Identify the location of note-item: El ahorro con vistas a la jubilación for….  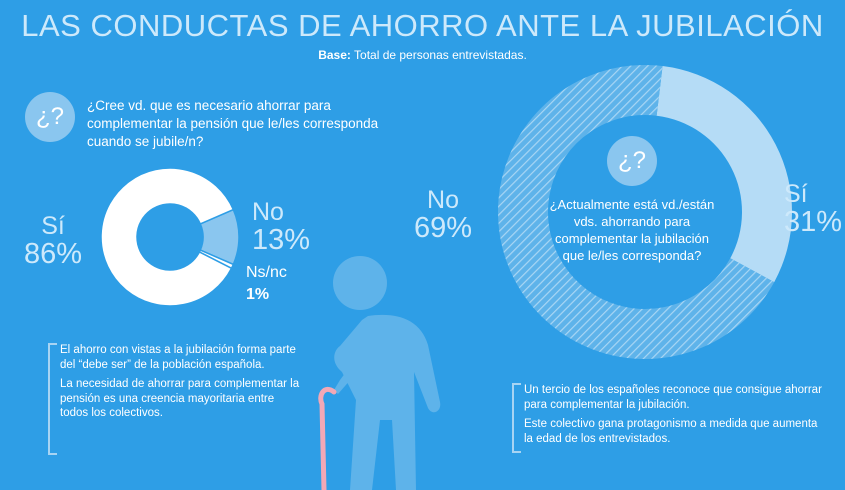
(178, 357).